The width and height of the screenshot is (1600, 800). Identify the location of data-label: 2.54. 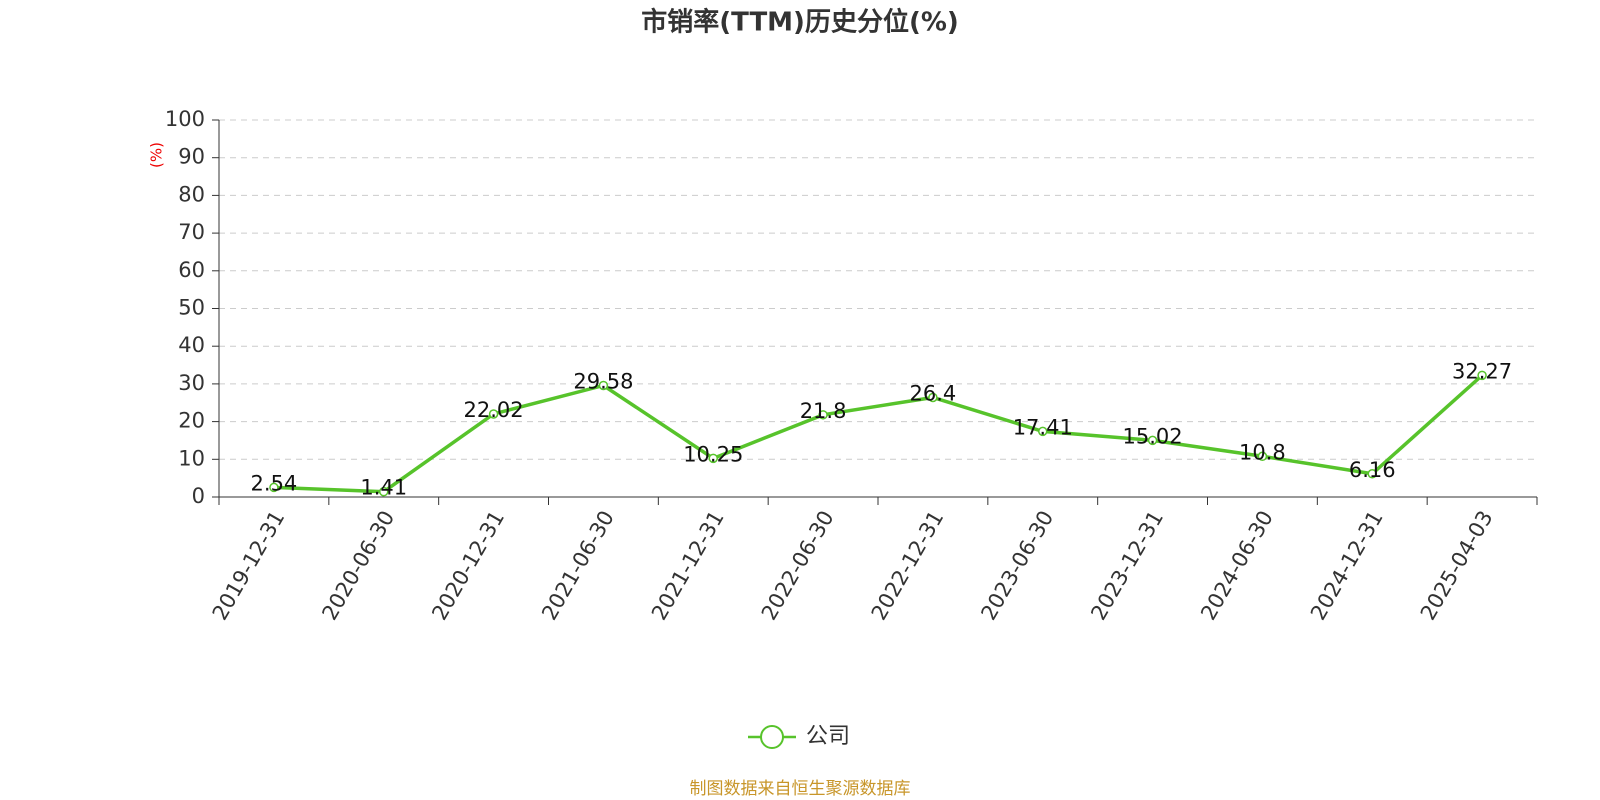
(274, 483).